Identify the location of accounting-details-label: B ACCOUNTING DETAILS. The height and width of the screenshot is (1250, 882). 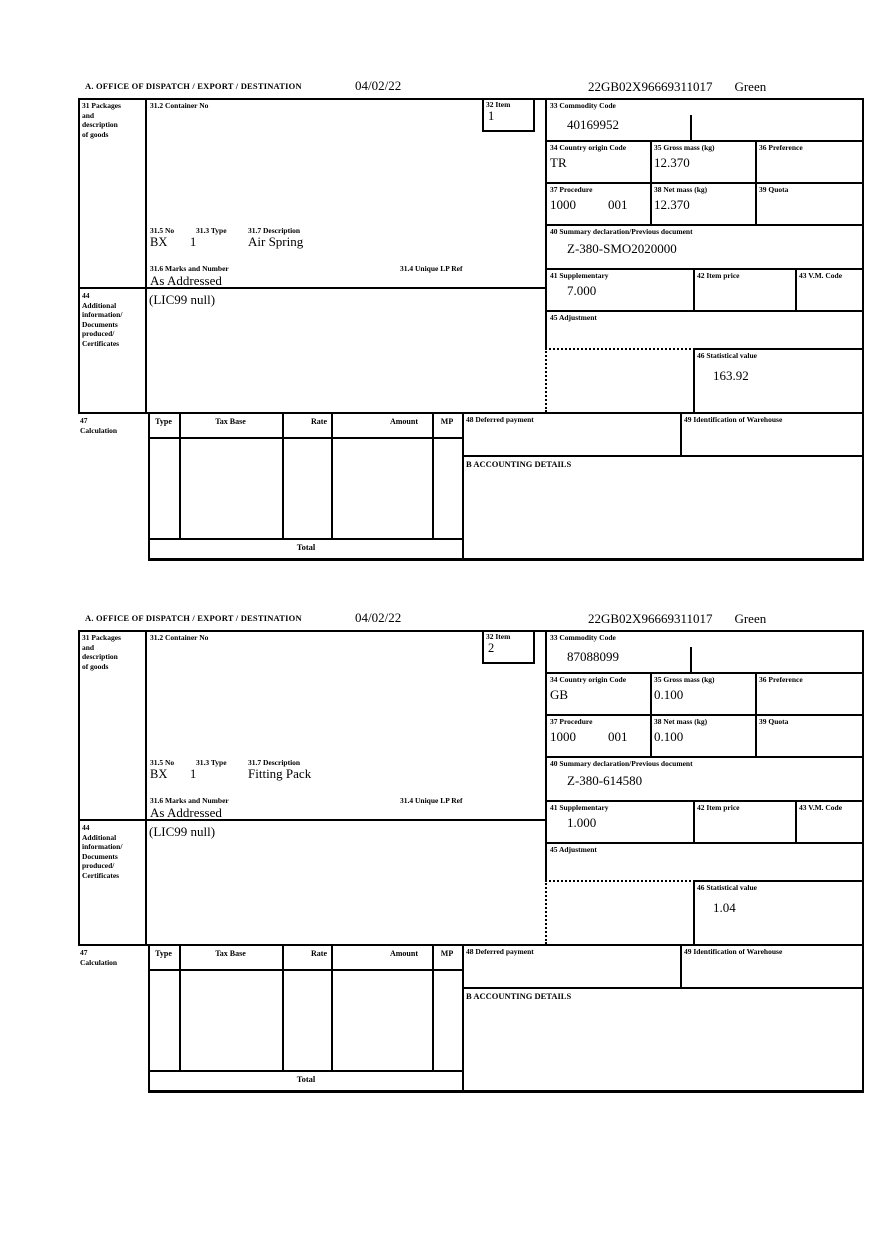
(519, 464).